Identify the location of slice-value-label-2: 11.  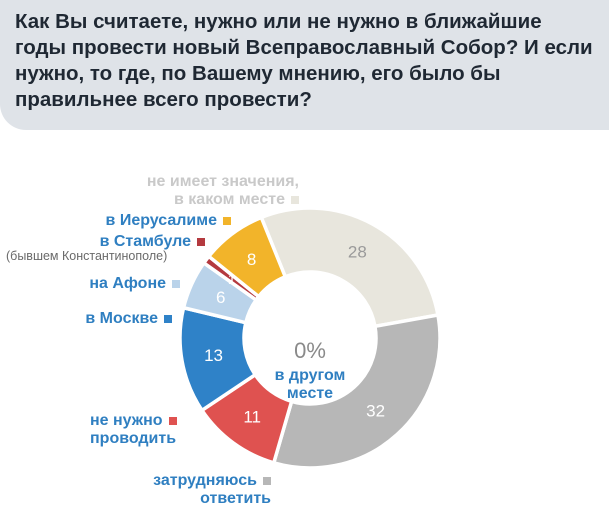
(252, 417).